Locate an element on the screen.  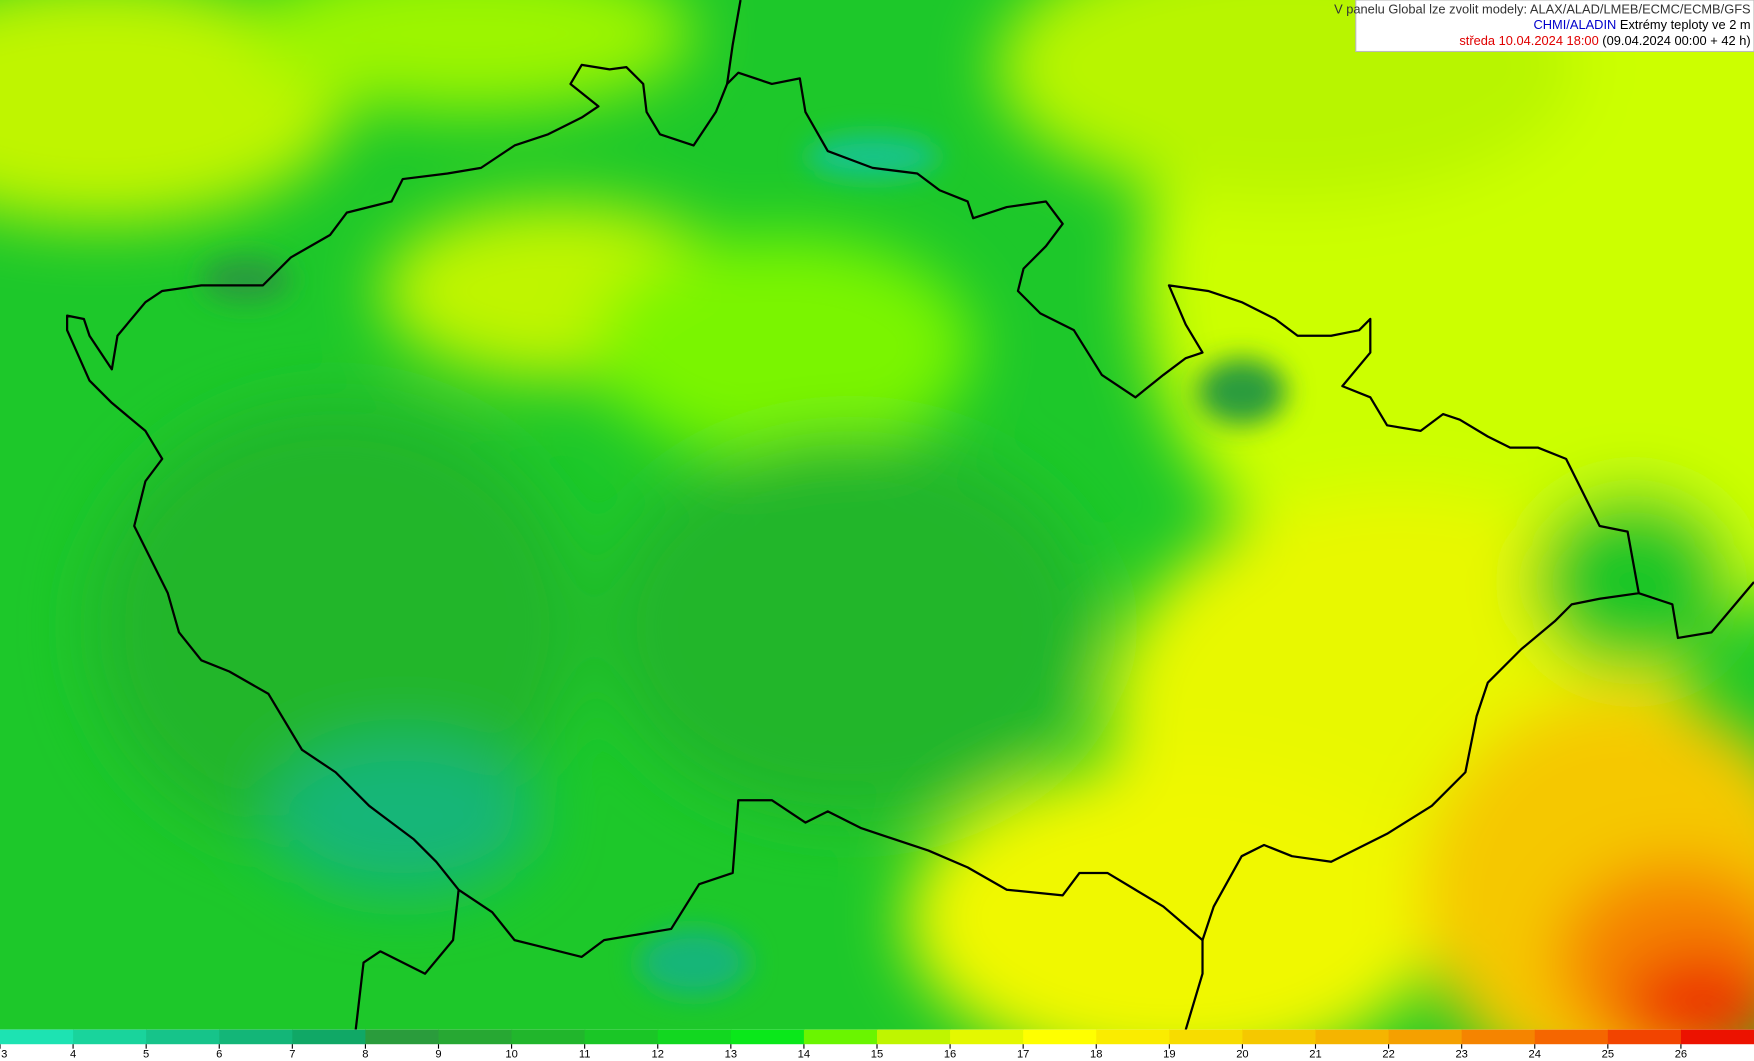
colorbar-label: 13 is located at coordinates (731, 1055).